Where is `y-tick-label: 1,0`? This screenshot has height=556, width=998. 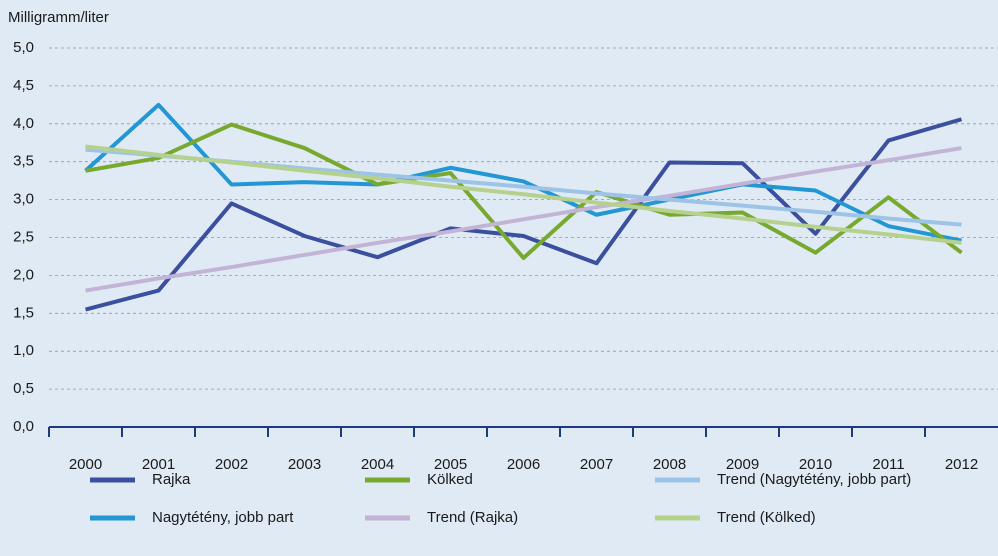
y-tick-label: 1,0 is located at coordinates (23, 350).